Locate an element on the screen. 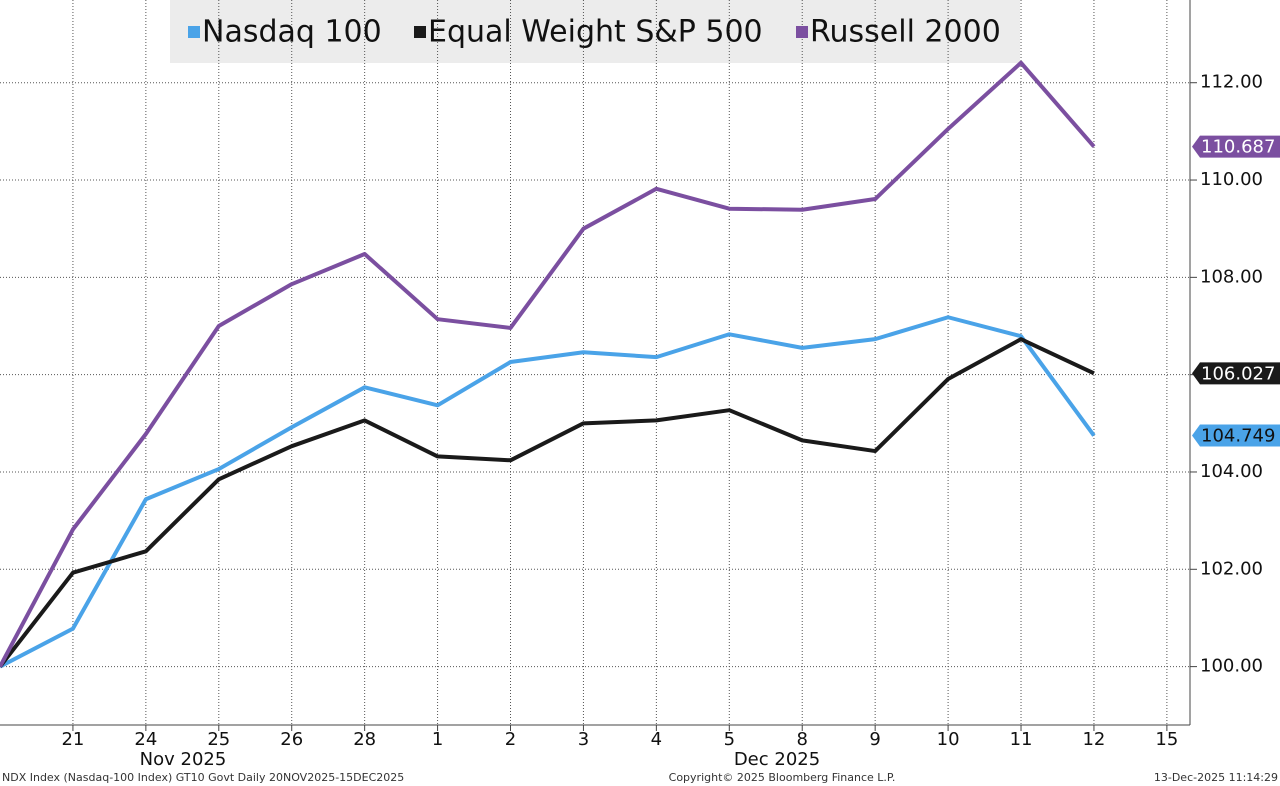  x-tick-label: 3 is located at coordinates (583, 739).